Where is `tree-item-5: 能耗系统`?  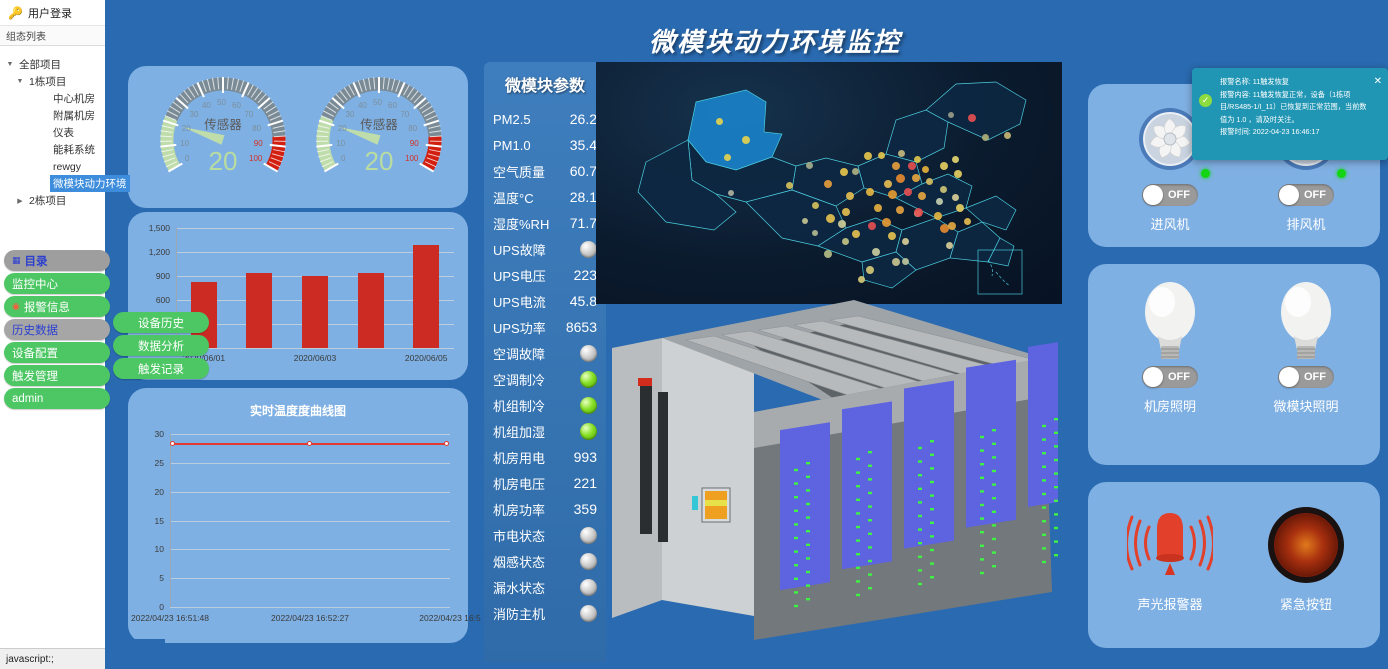
tree-item-5: 能耗系统 is located at coordinates (52, 149).